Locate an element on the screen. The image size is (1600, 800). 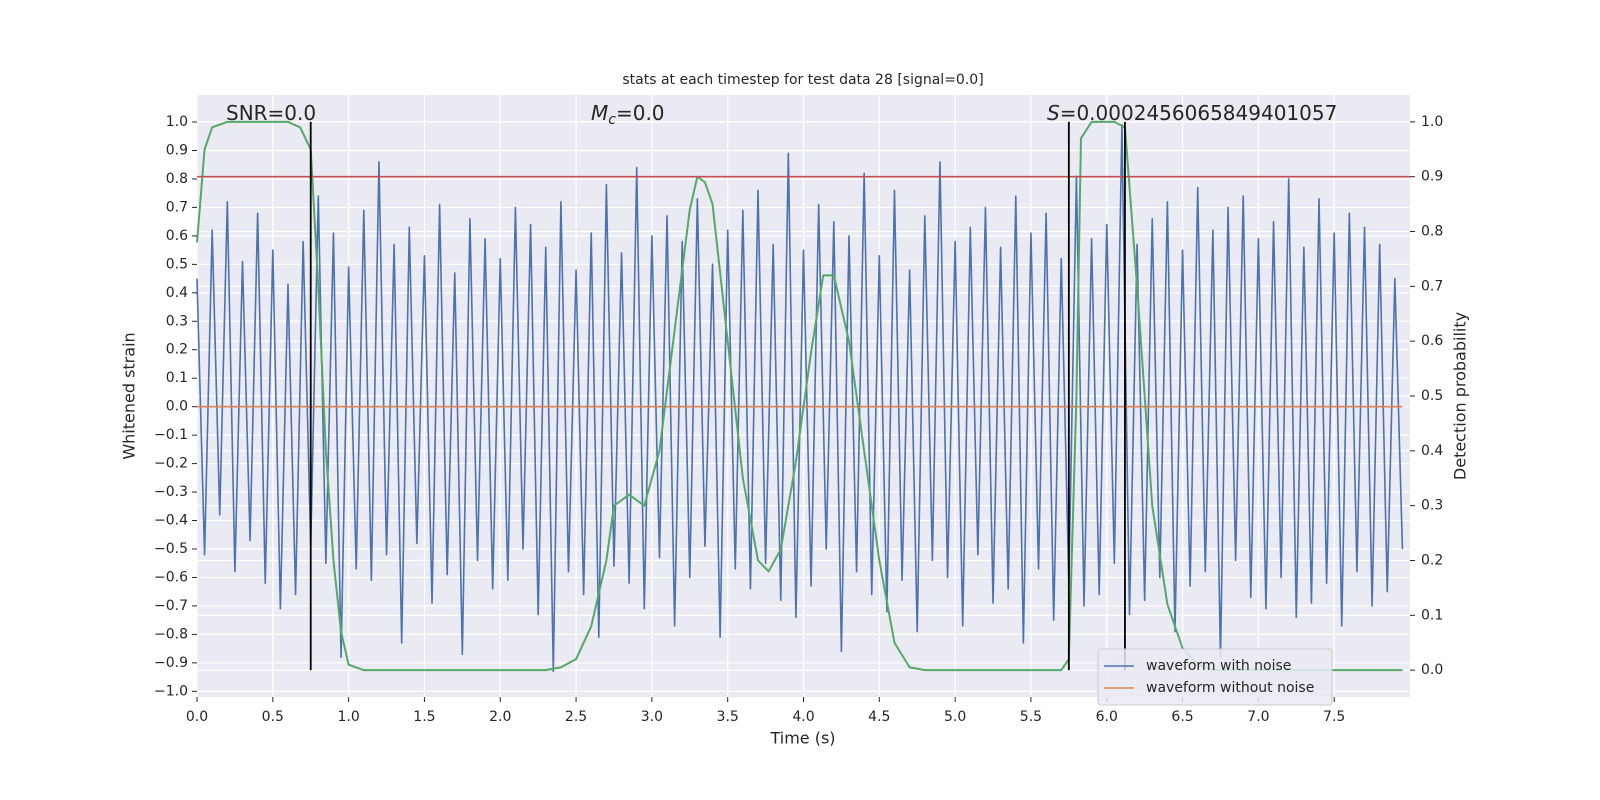
y-tick-label: 0.0 is located at coordinates (177, 407).